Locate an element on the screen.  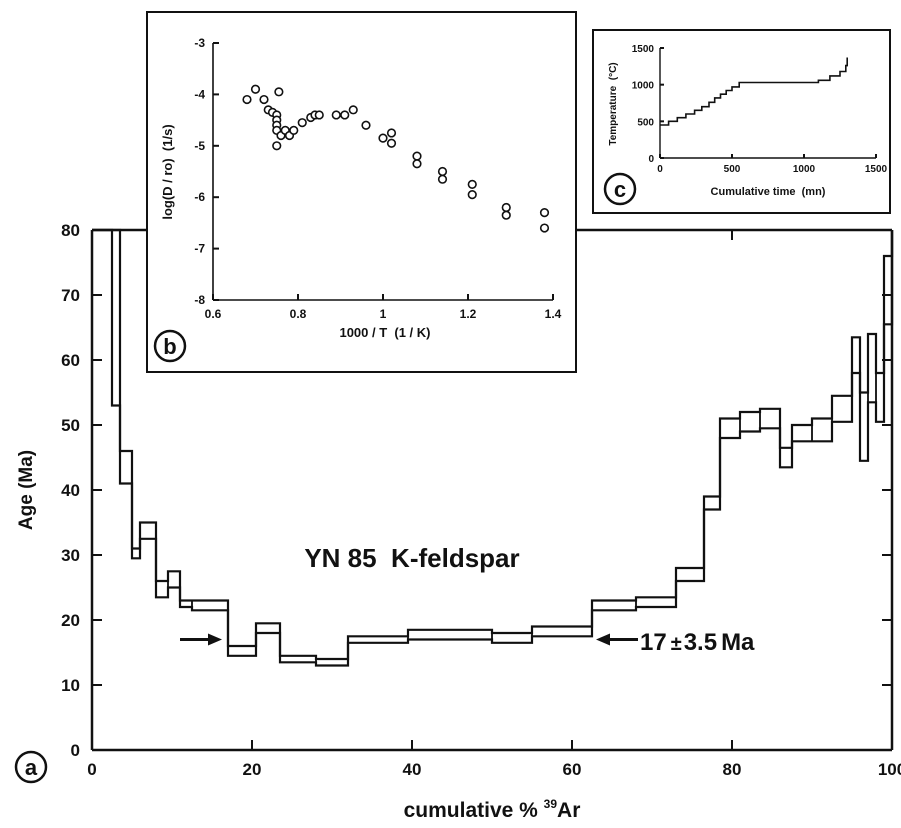
plateau-left-arrow-head is located at coordinates (215, 639).